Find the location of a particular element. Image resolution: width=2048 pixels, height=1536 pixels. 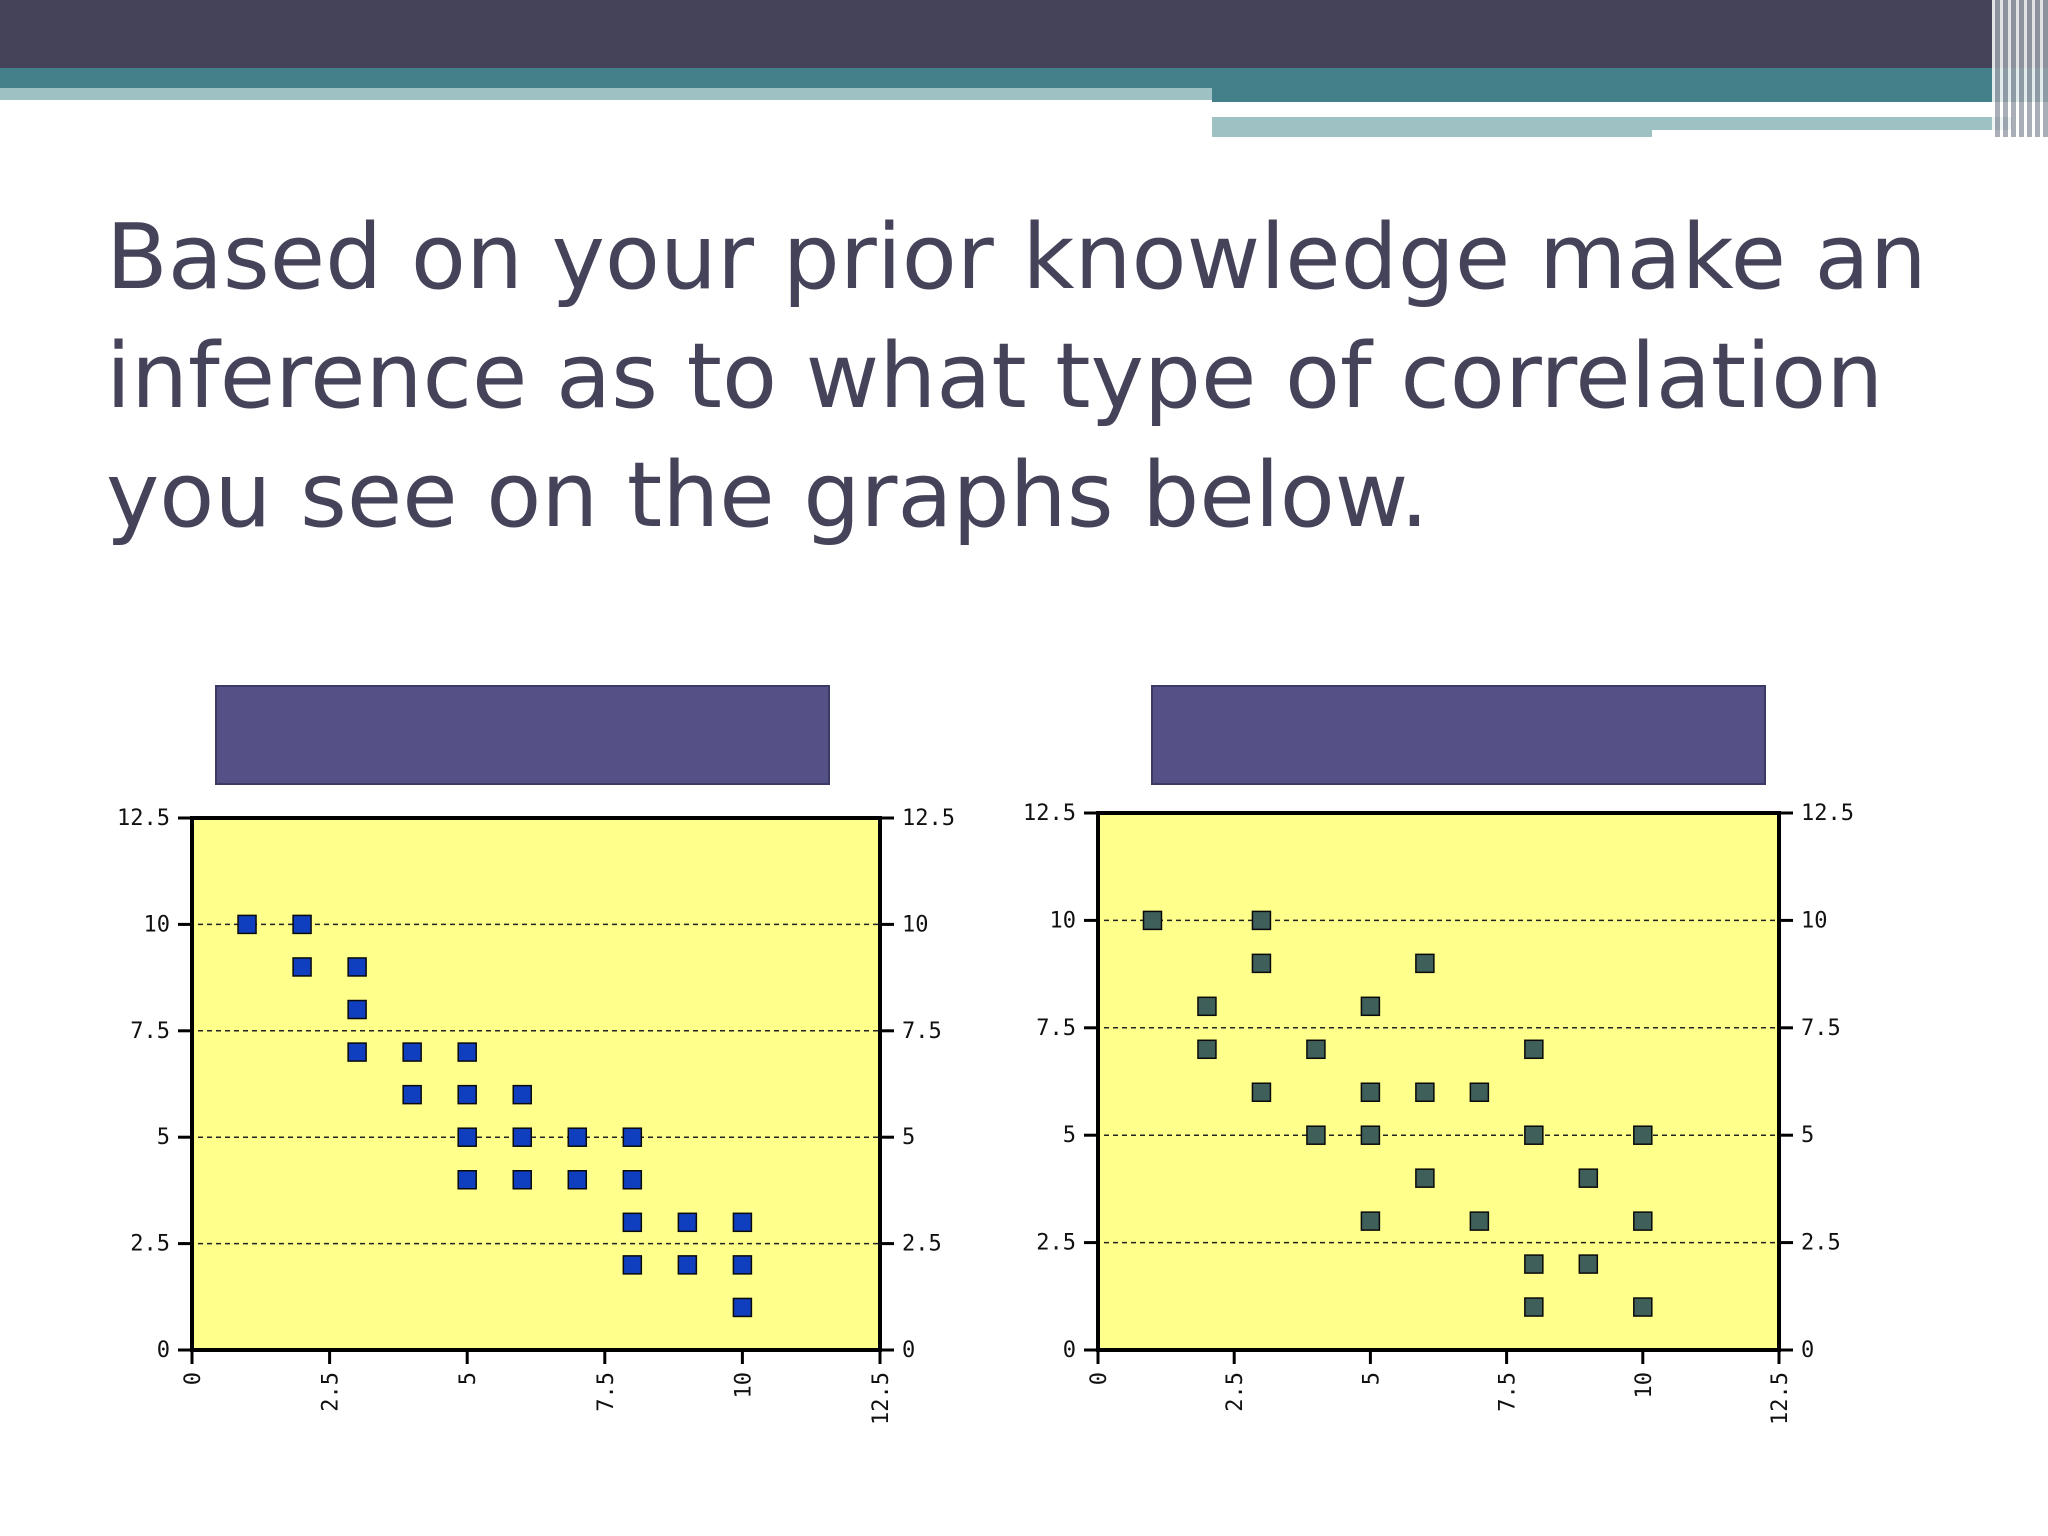

header-accent-bar is located at coordinates (1024, 78).